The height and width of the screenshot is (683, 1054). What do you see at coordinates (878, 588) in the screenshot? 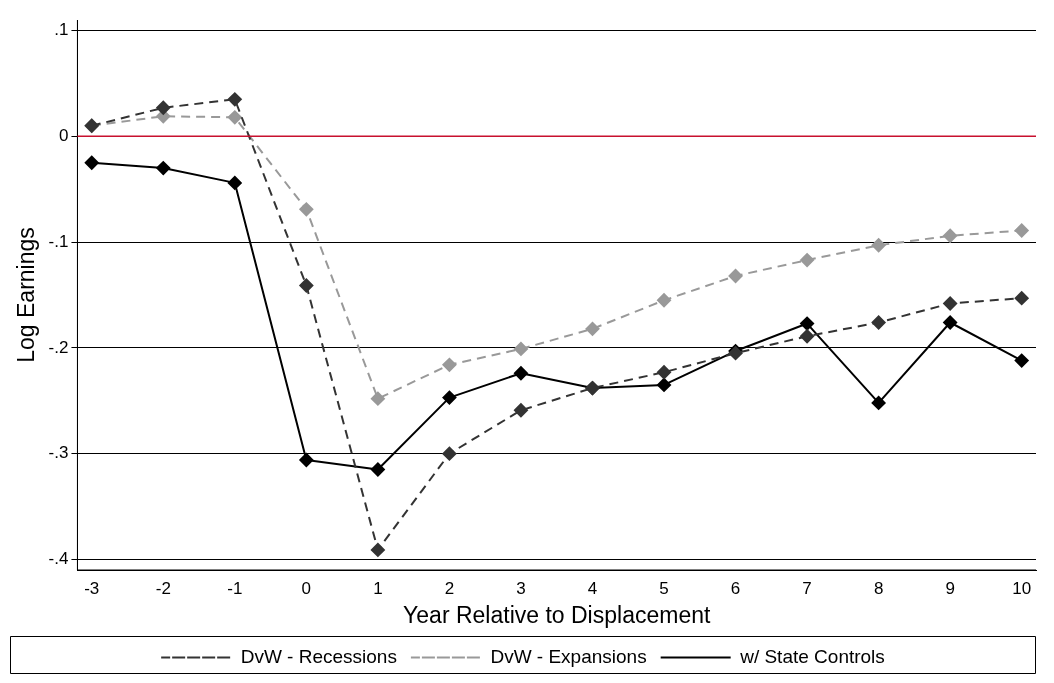
I see `x-tick-label: 8` at bounding box center [878, 588].